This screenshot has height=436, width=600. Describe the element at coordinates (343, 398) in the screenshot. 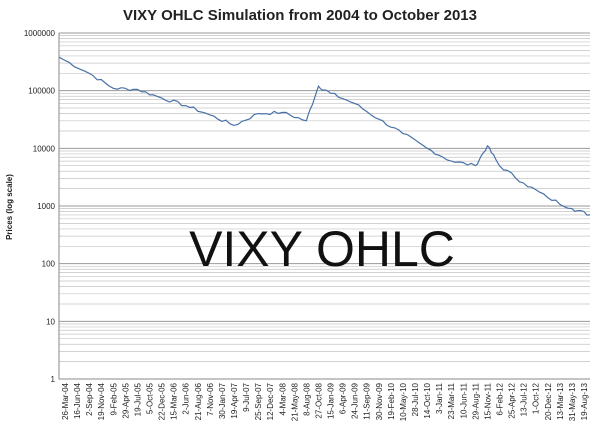

I see `x-tick-label: 6-Apr-09` at that location.